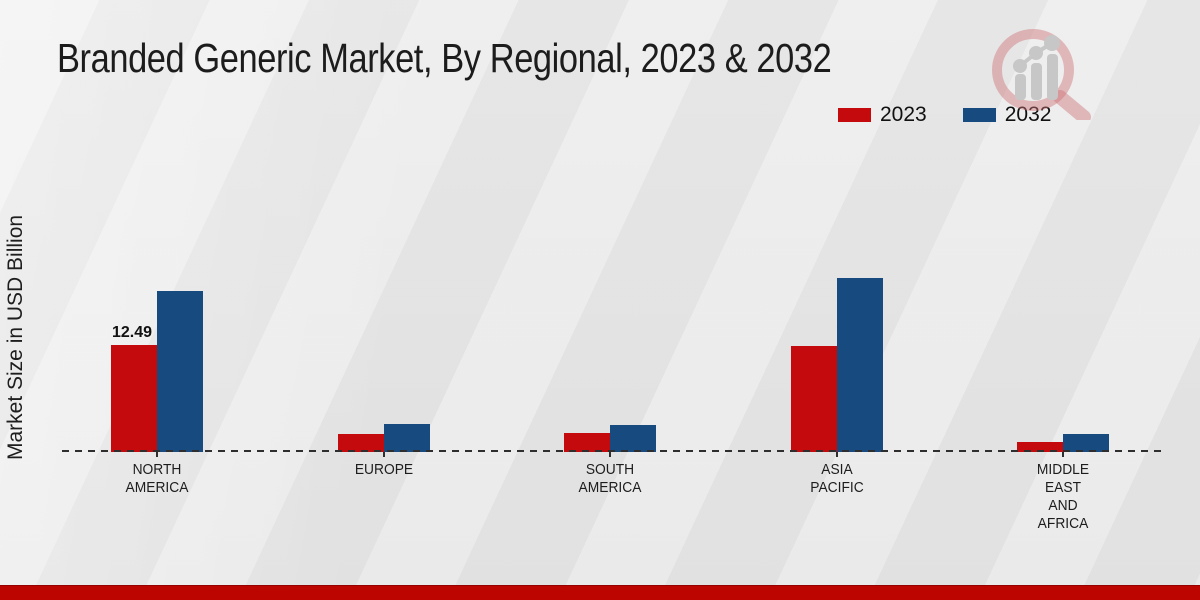 Image resolution: width=1200 pixels, height=600 pixels. I want to click on legend-item-2023: 2023, so click(882, 115).